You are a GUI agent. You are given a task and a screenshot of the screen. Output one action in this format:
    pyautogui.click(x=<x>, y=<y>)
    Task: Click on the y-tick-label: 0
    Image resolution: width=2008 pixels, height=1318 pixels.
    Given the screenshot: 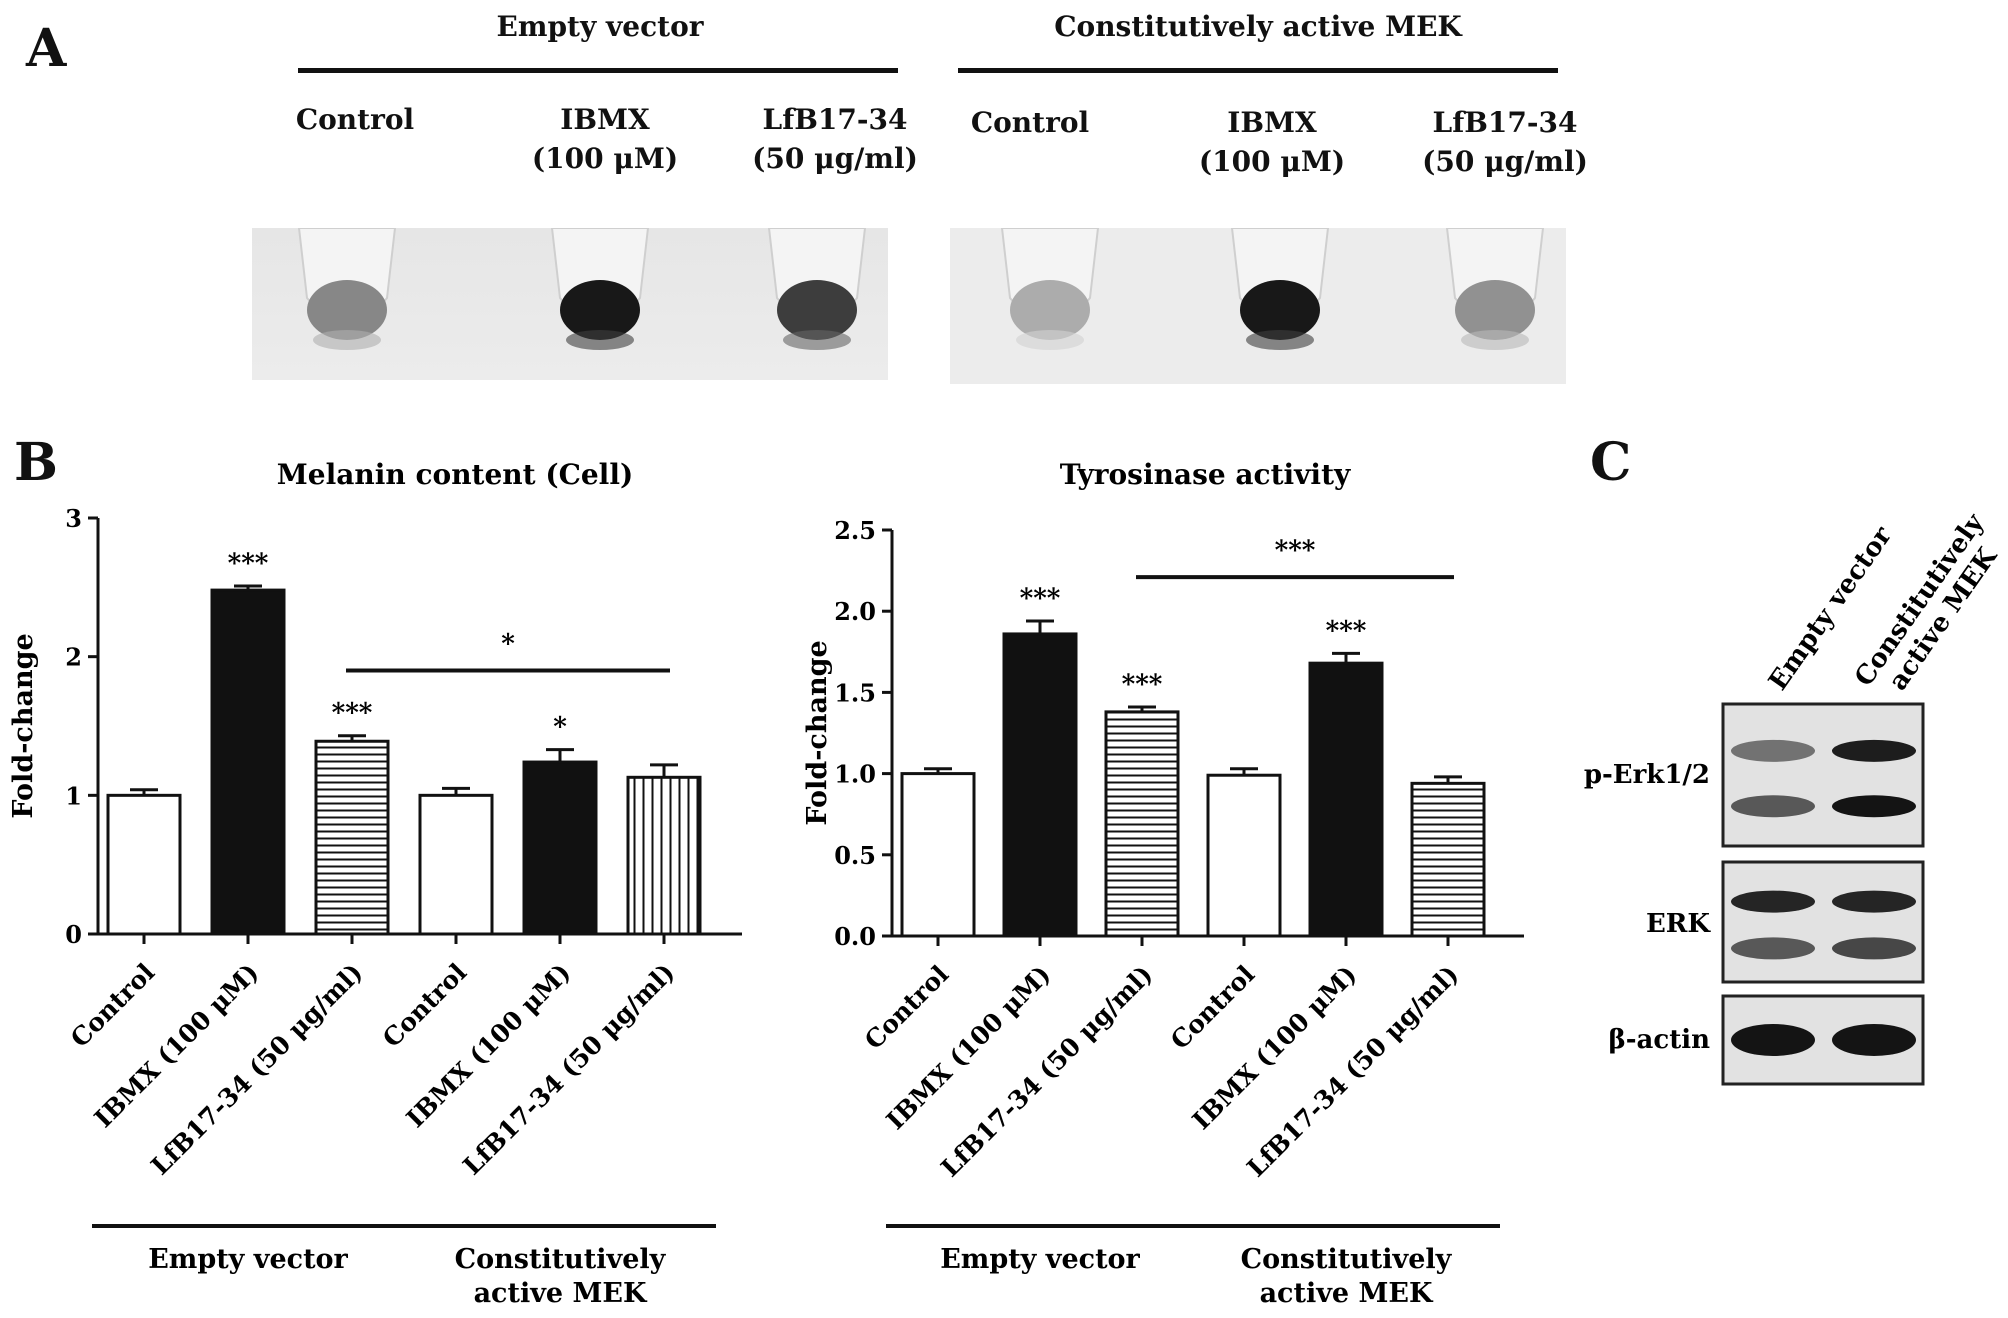 What is the action you would take?
    pyautogui.click(x=73, y=934)
    